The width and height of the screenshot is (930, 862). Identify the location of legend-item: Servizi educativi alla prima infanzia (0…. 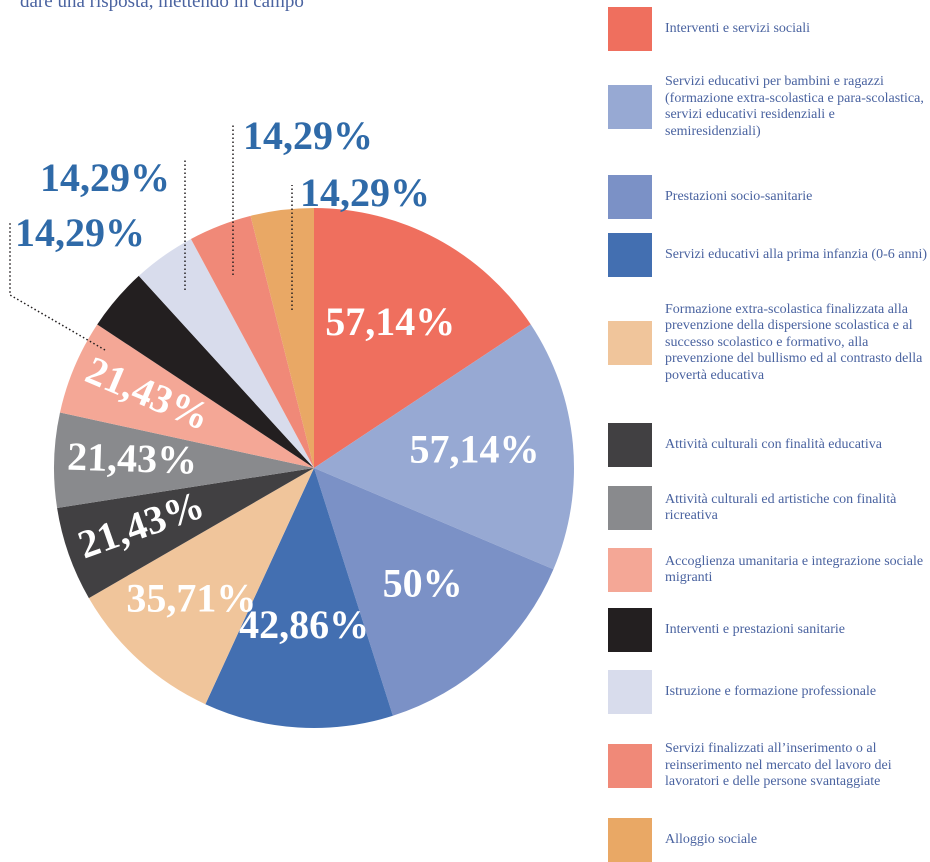
(769, 255).